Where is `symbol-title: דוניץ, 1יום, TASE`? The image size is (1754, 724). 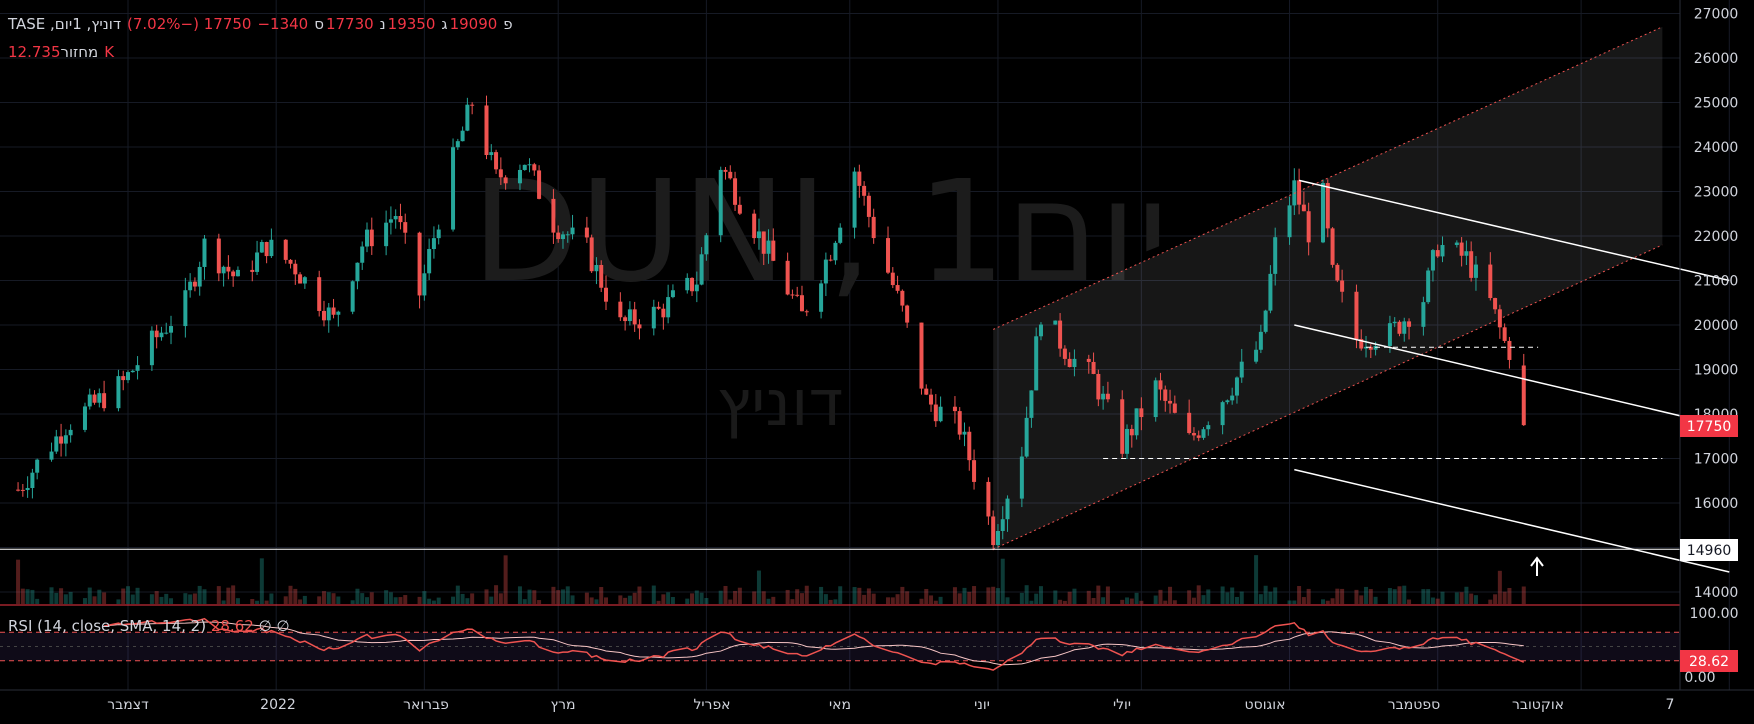
symbol-title: דוניץ, 1יום, TASE is located at coordinates (65, 24).